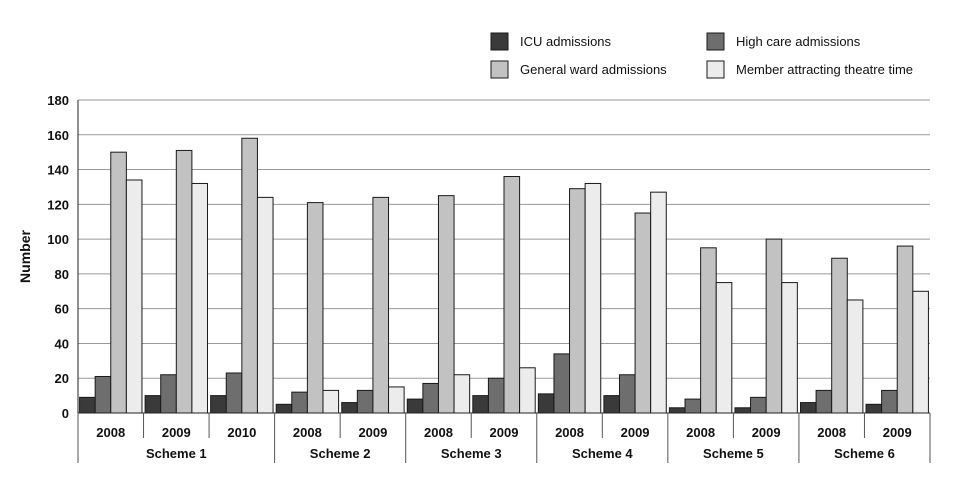 This screenshot has width=975, height=493. Describe the element at coordinates (340, 453) in the screenshot. I see `group-label: Scheme 2` at that location.